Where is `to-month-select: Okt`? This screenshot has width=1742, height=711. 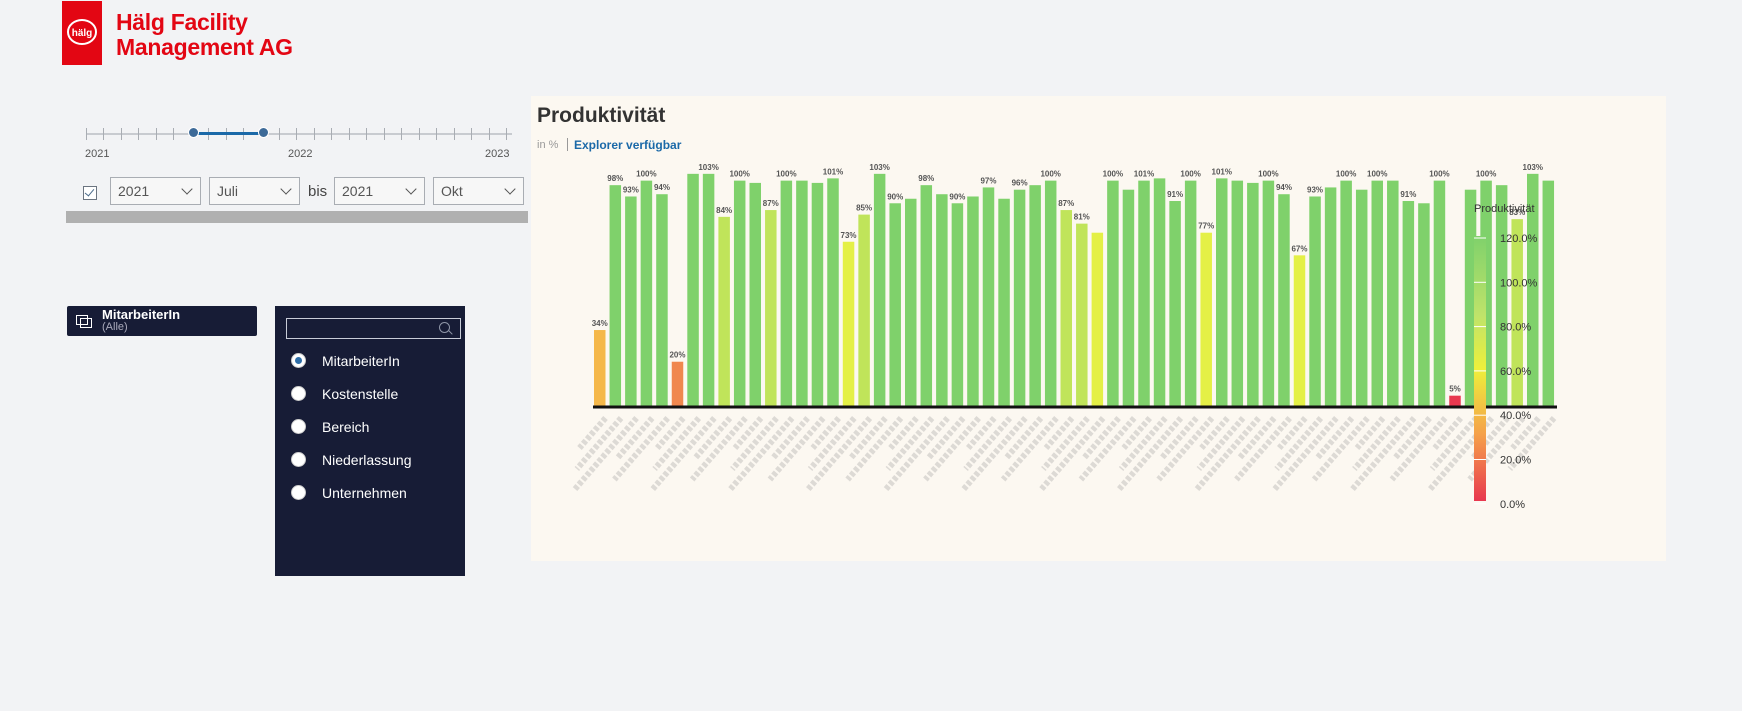 to-month-select: Okt is located at coordinates (478, 191).